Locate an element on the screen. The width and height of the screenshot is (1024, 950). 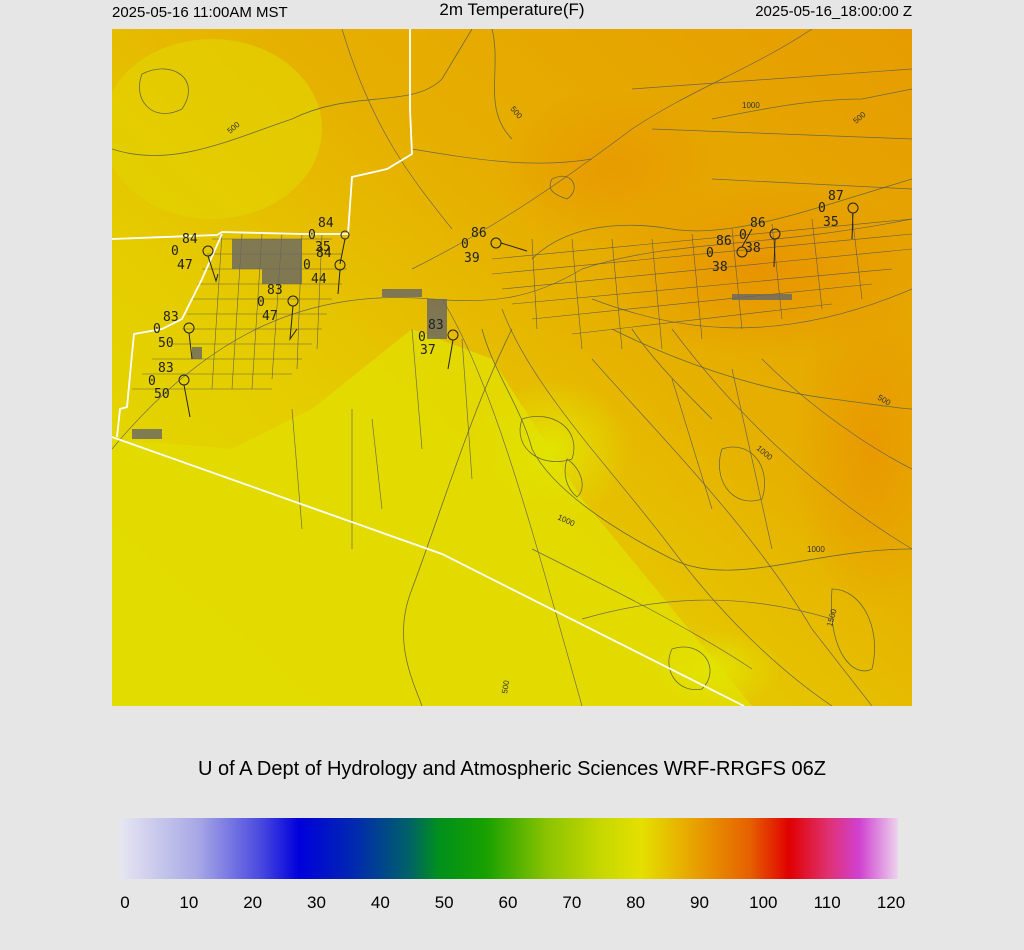
colorbar-tick-label: 30 is located at coordinates (316, 902).